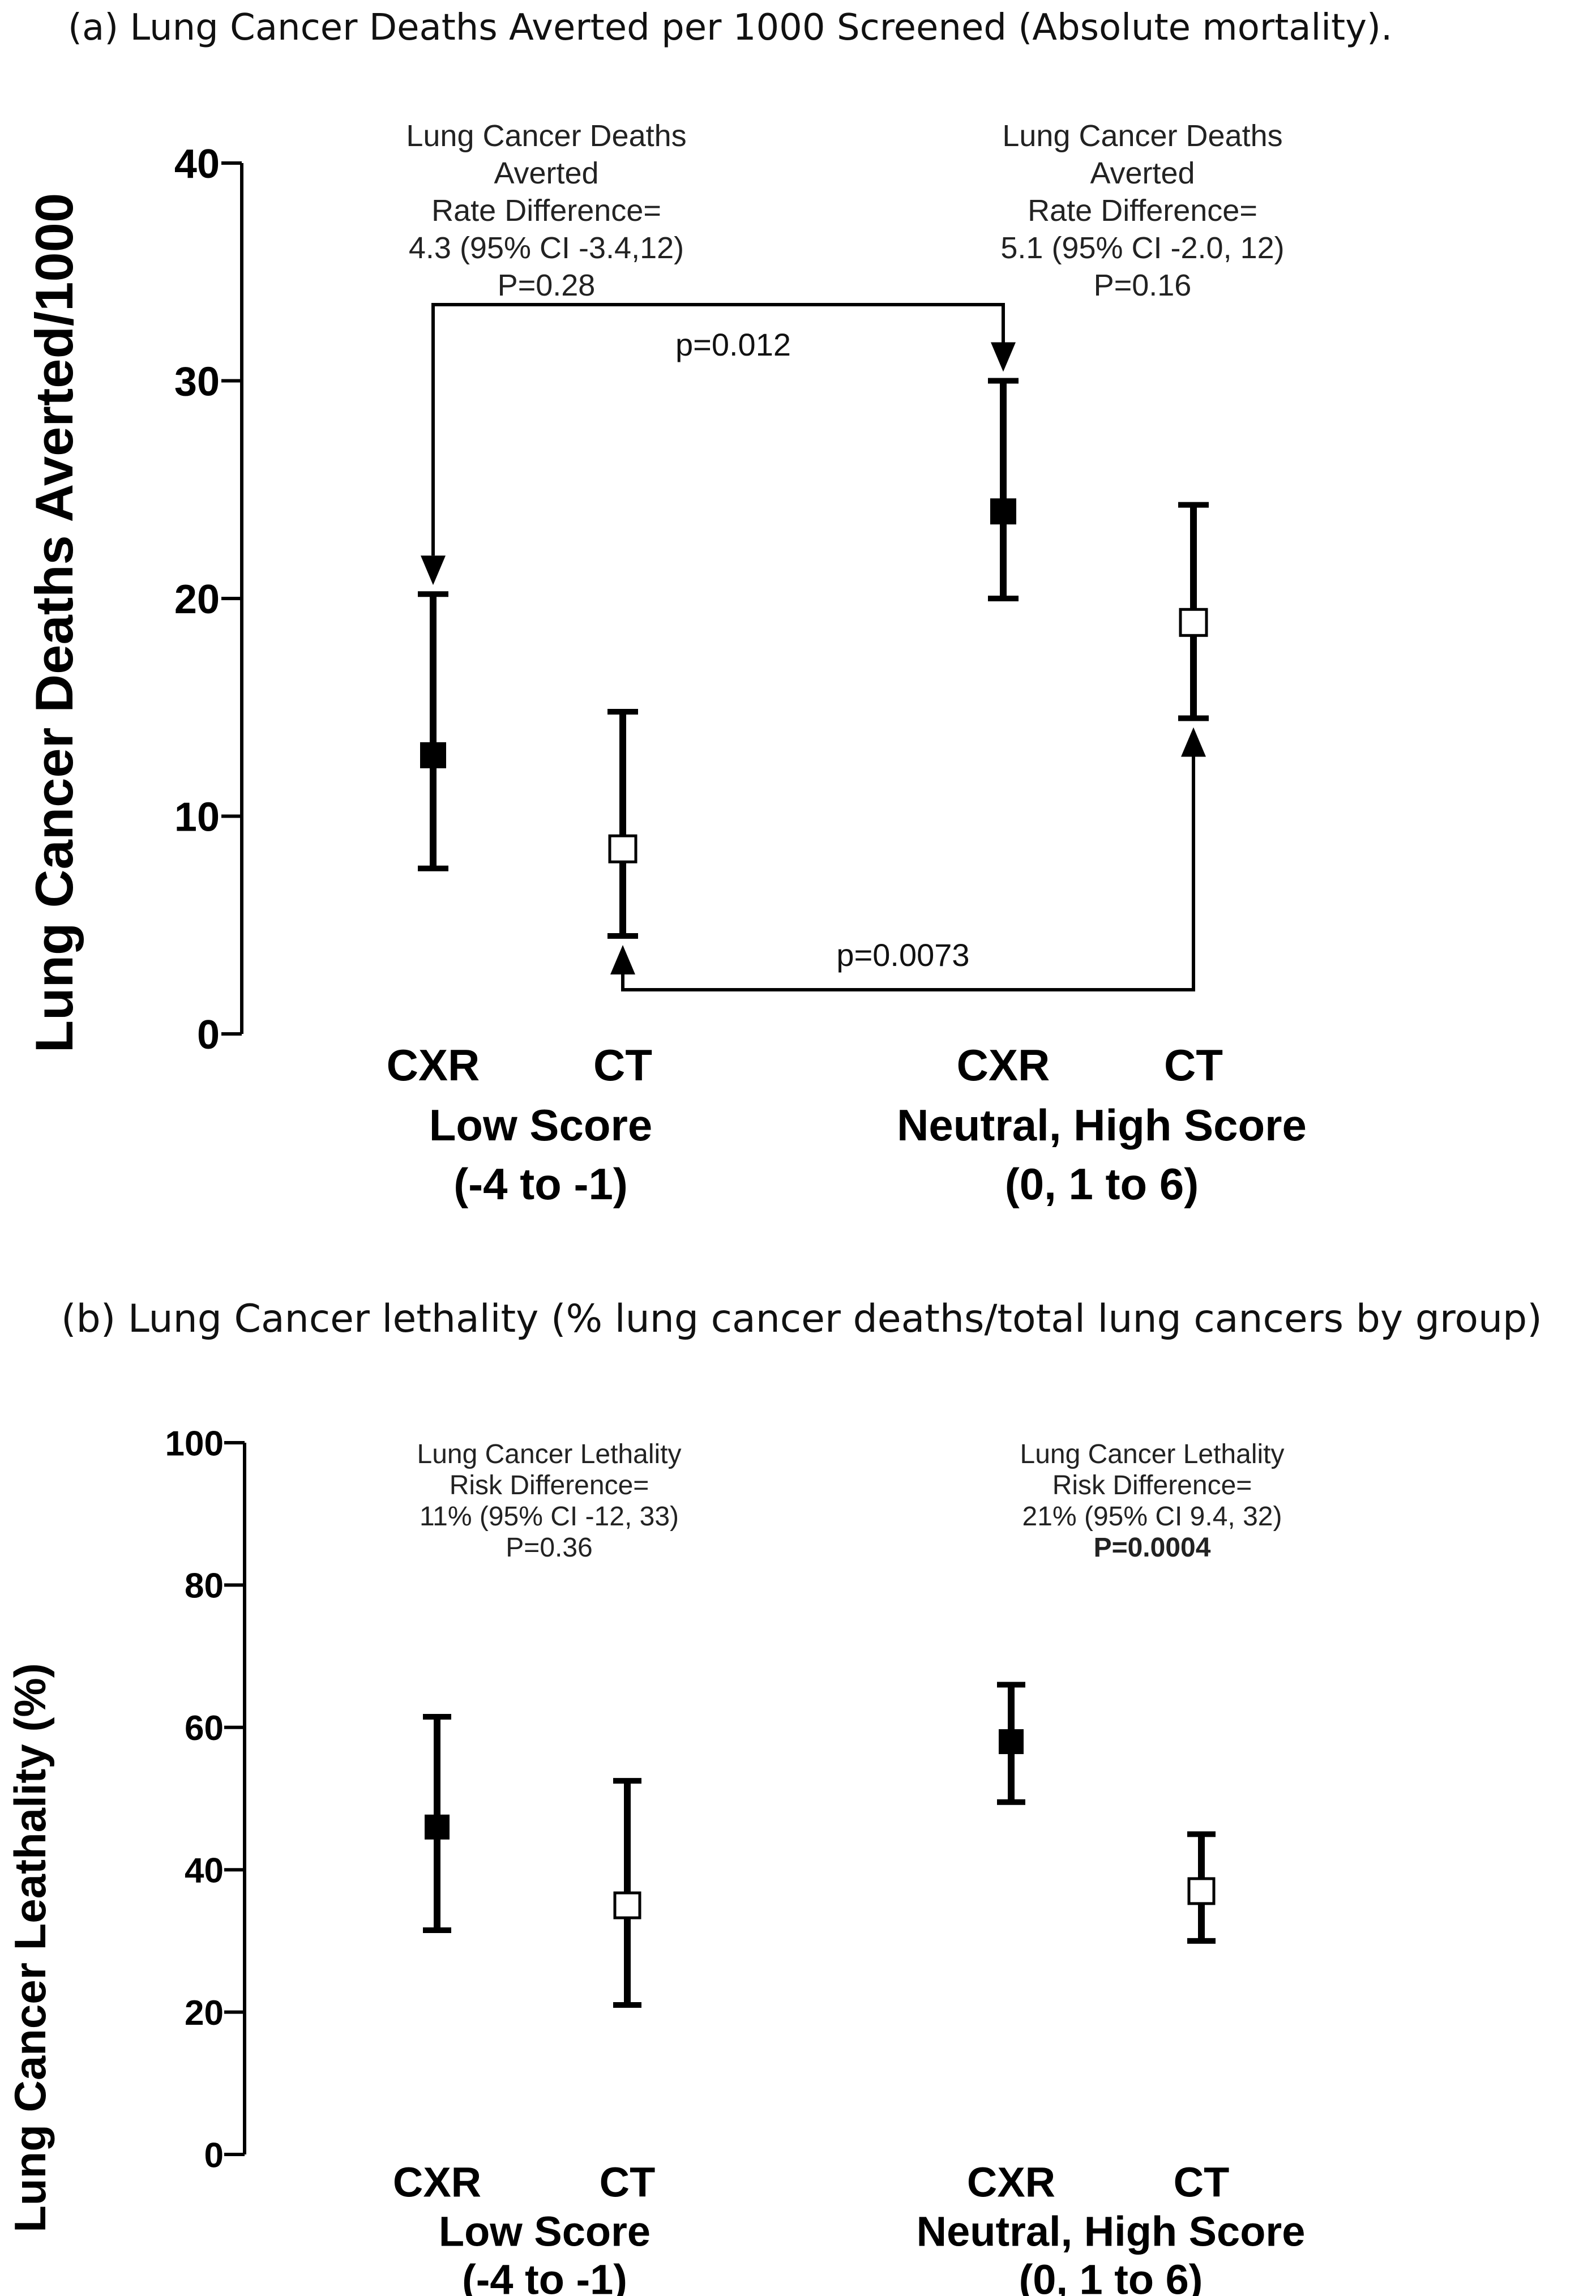 The image size is (1596, 2296). Describe the element at coordinates (902, 955) in the screenshot. I see `comparison-p-value: p=0.0073` at that location.